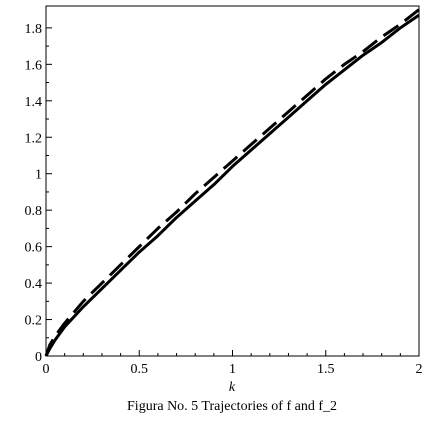 Image resolution: width=425 pixels, height=425 pixels. Describe the element at coordinates (326, 369) in the screenshot. I see `x-tick-label: 1.5` at that location.